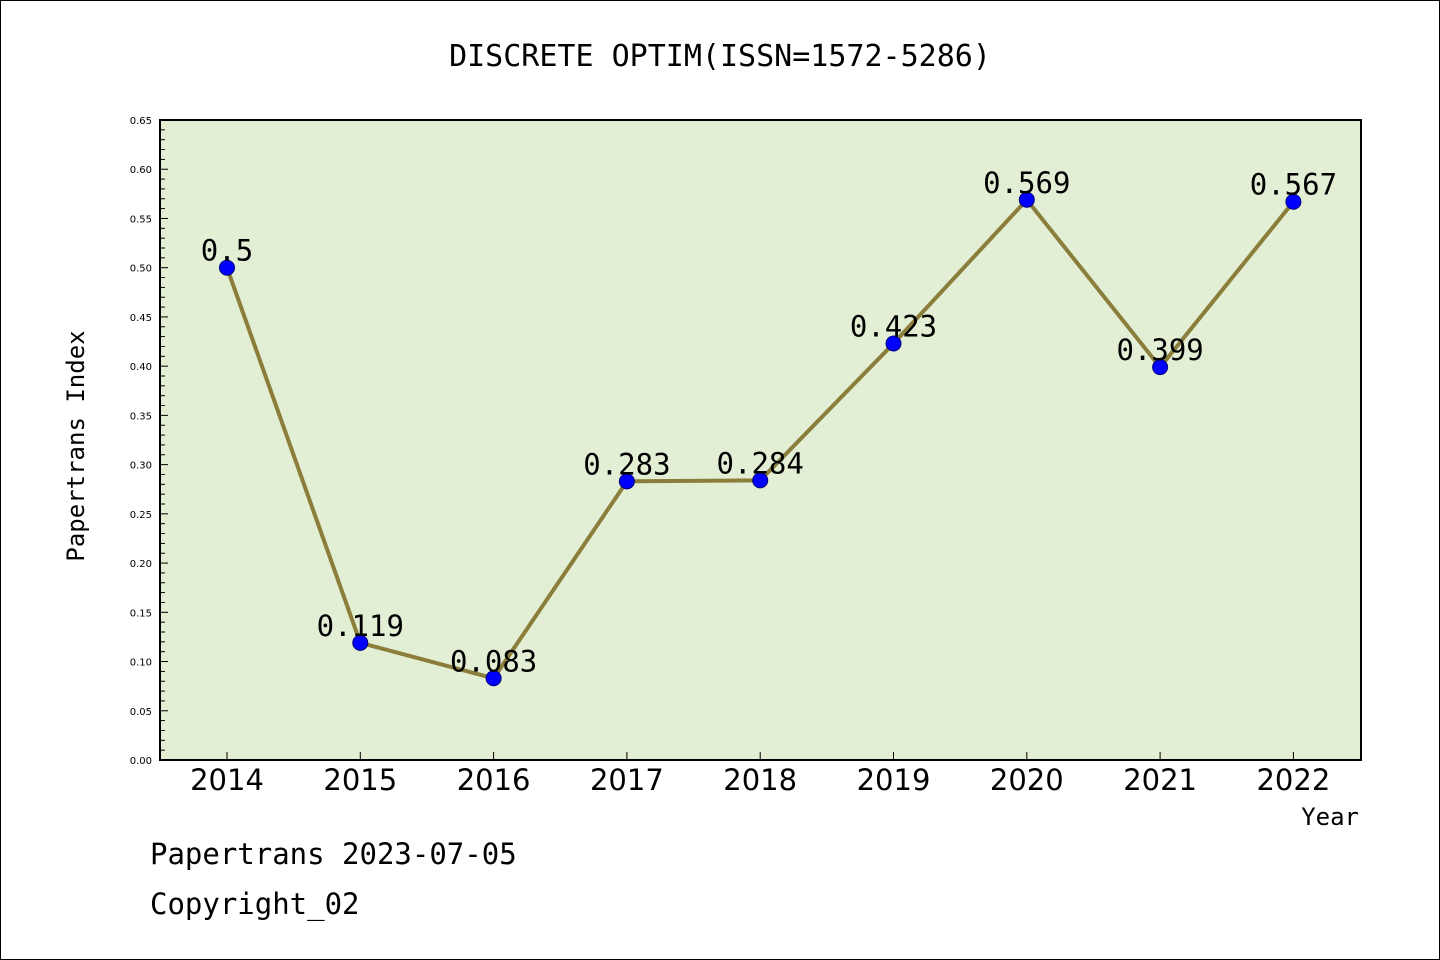  What do you see at coordinates (1293, 780) in the screenshot?
I see `x-tick-label: 2022` at bounding box center [1293, 780].